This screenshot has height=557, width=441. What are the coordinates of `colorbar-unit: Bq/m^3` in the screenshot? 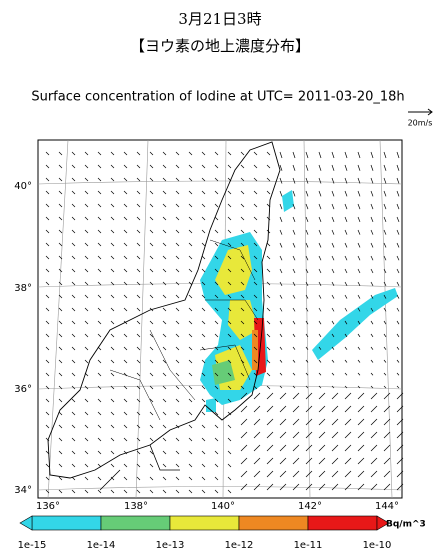 It's located at (406, 525).